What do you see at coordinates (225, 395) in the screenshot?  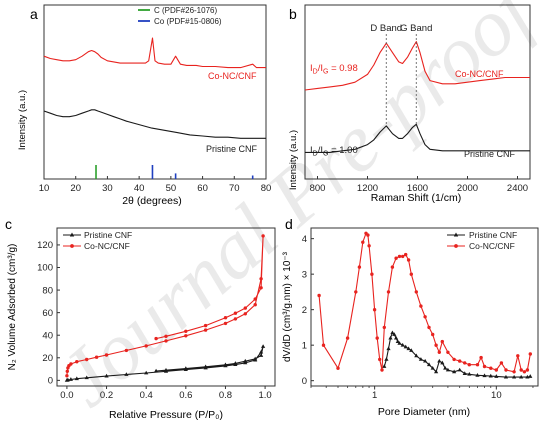 I see `panel-c-xtick-label: 0.8` at bounding box center [225, 395].